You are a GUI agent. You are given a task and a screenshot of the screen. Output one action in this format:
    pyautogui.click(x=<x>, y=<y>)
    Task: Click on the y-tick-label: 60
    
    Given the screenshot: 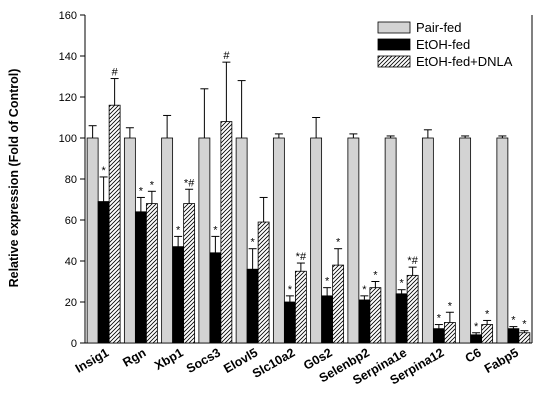 What is the action you would take?
    pyautogui.click(x=71, y=221)
    